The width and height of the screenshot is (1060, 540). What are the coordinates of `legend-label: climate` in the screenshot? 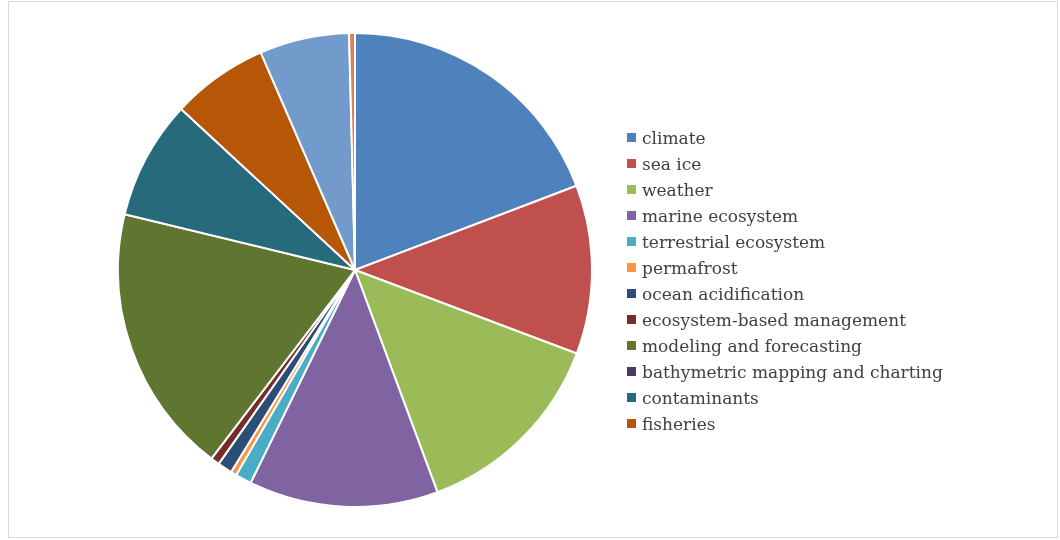 It's located at (674, 137).